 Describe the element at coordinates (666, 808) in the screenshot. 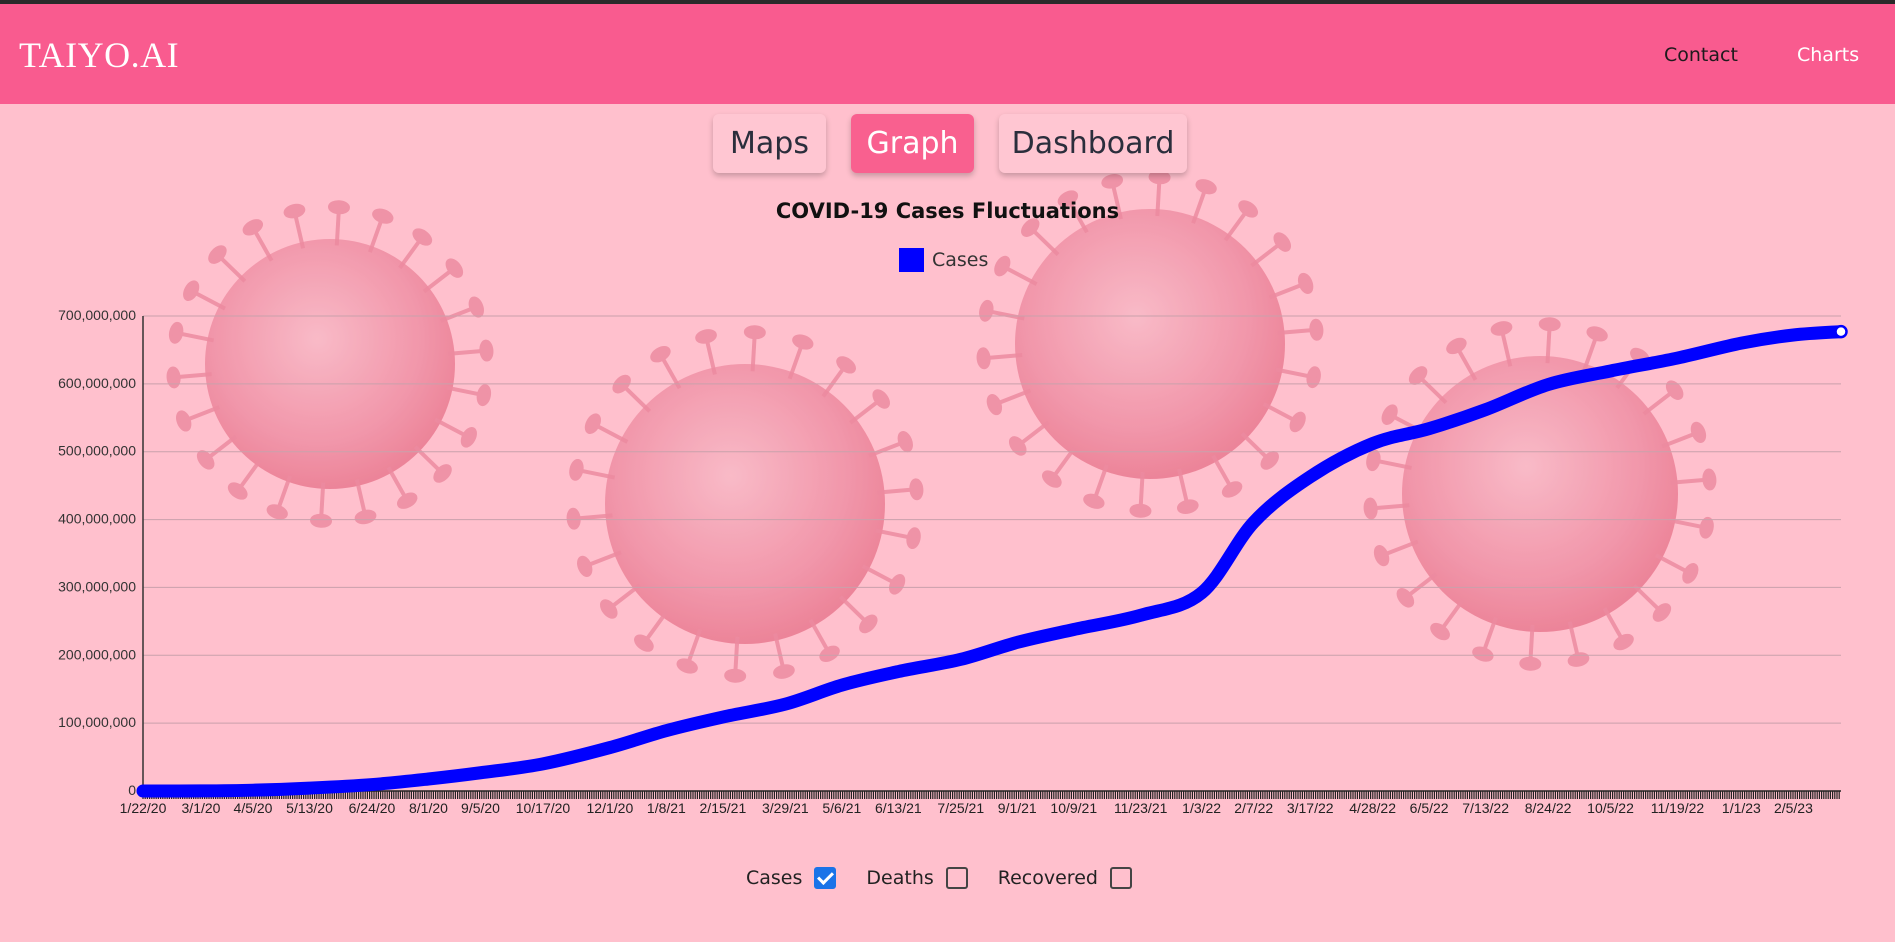

I see `x-tick-label: 1/8/21` at that location.